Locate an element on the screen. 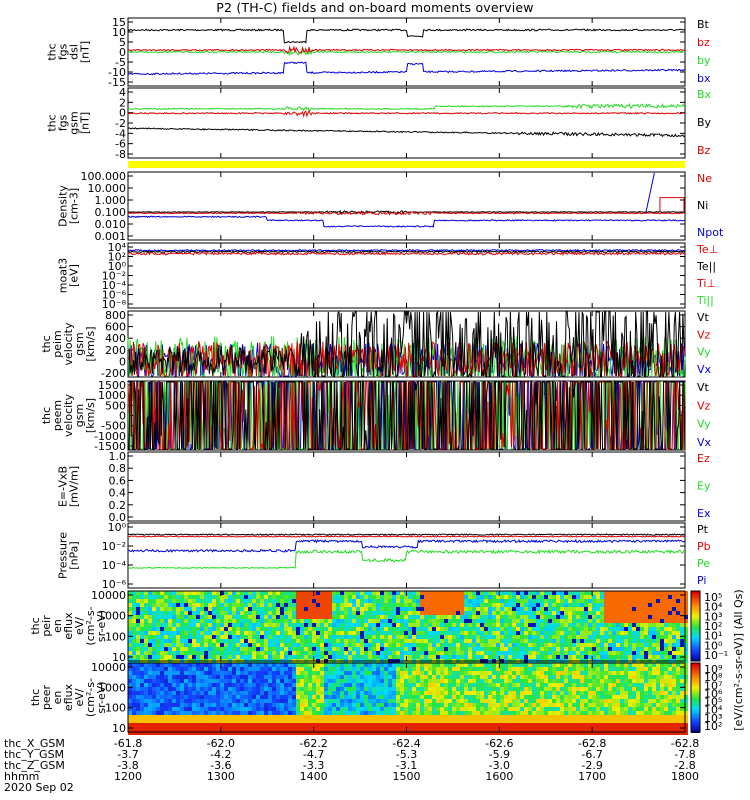 The height and width of the screenshot is (800, 750). y-tick-label: 5 is located at coordinates (122, 42).